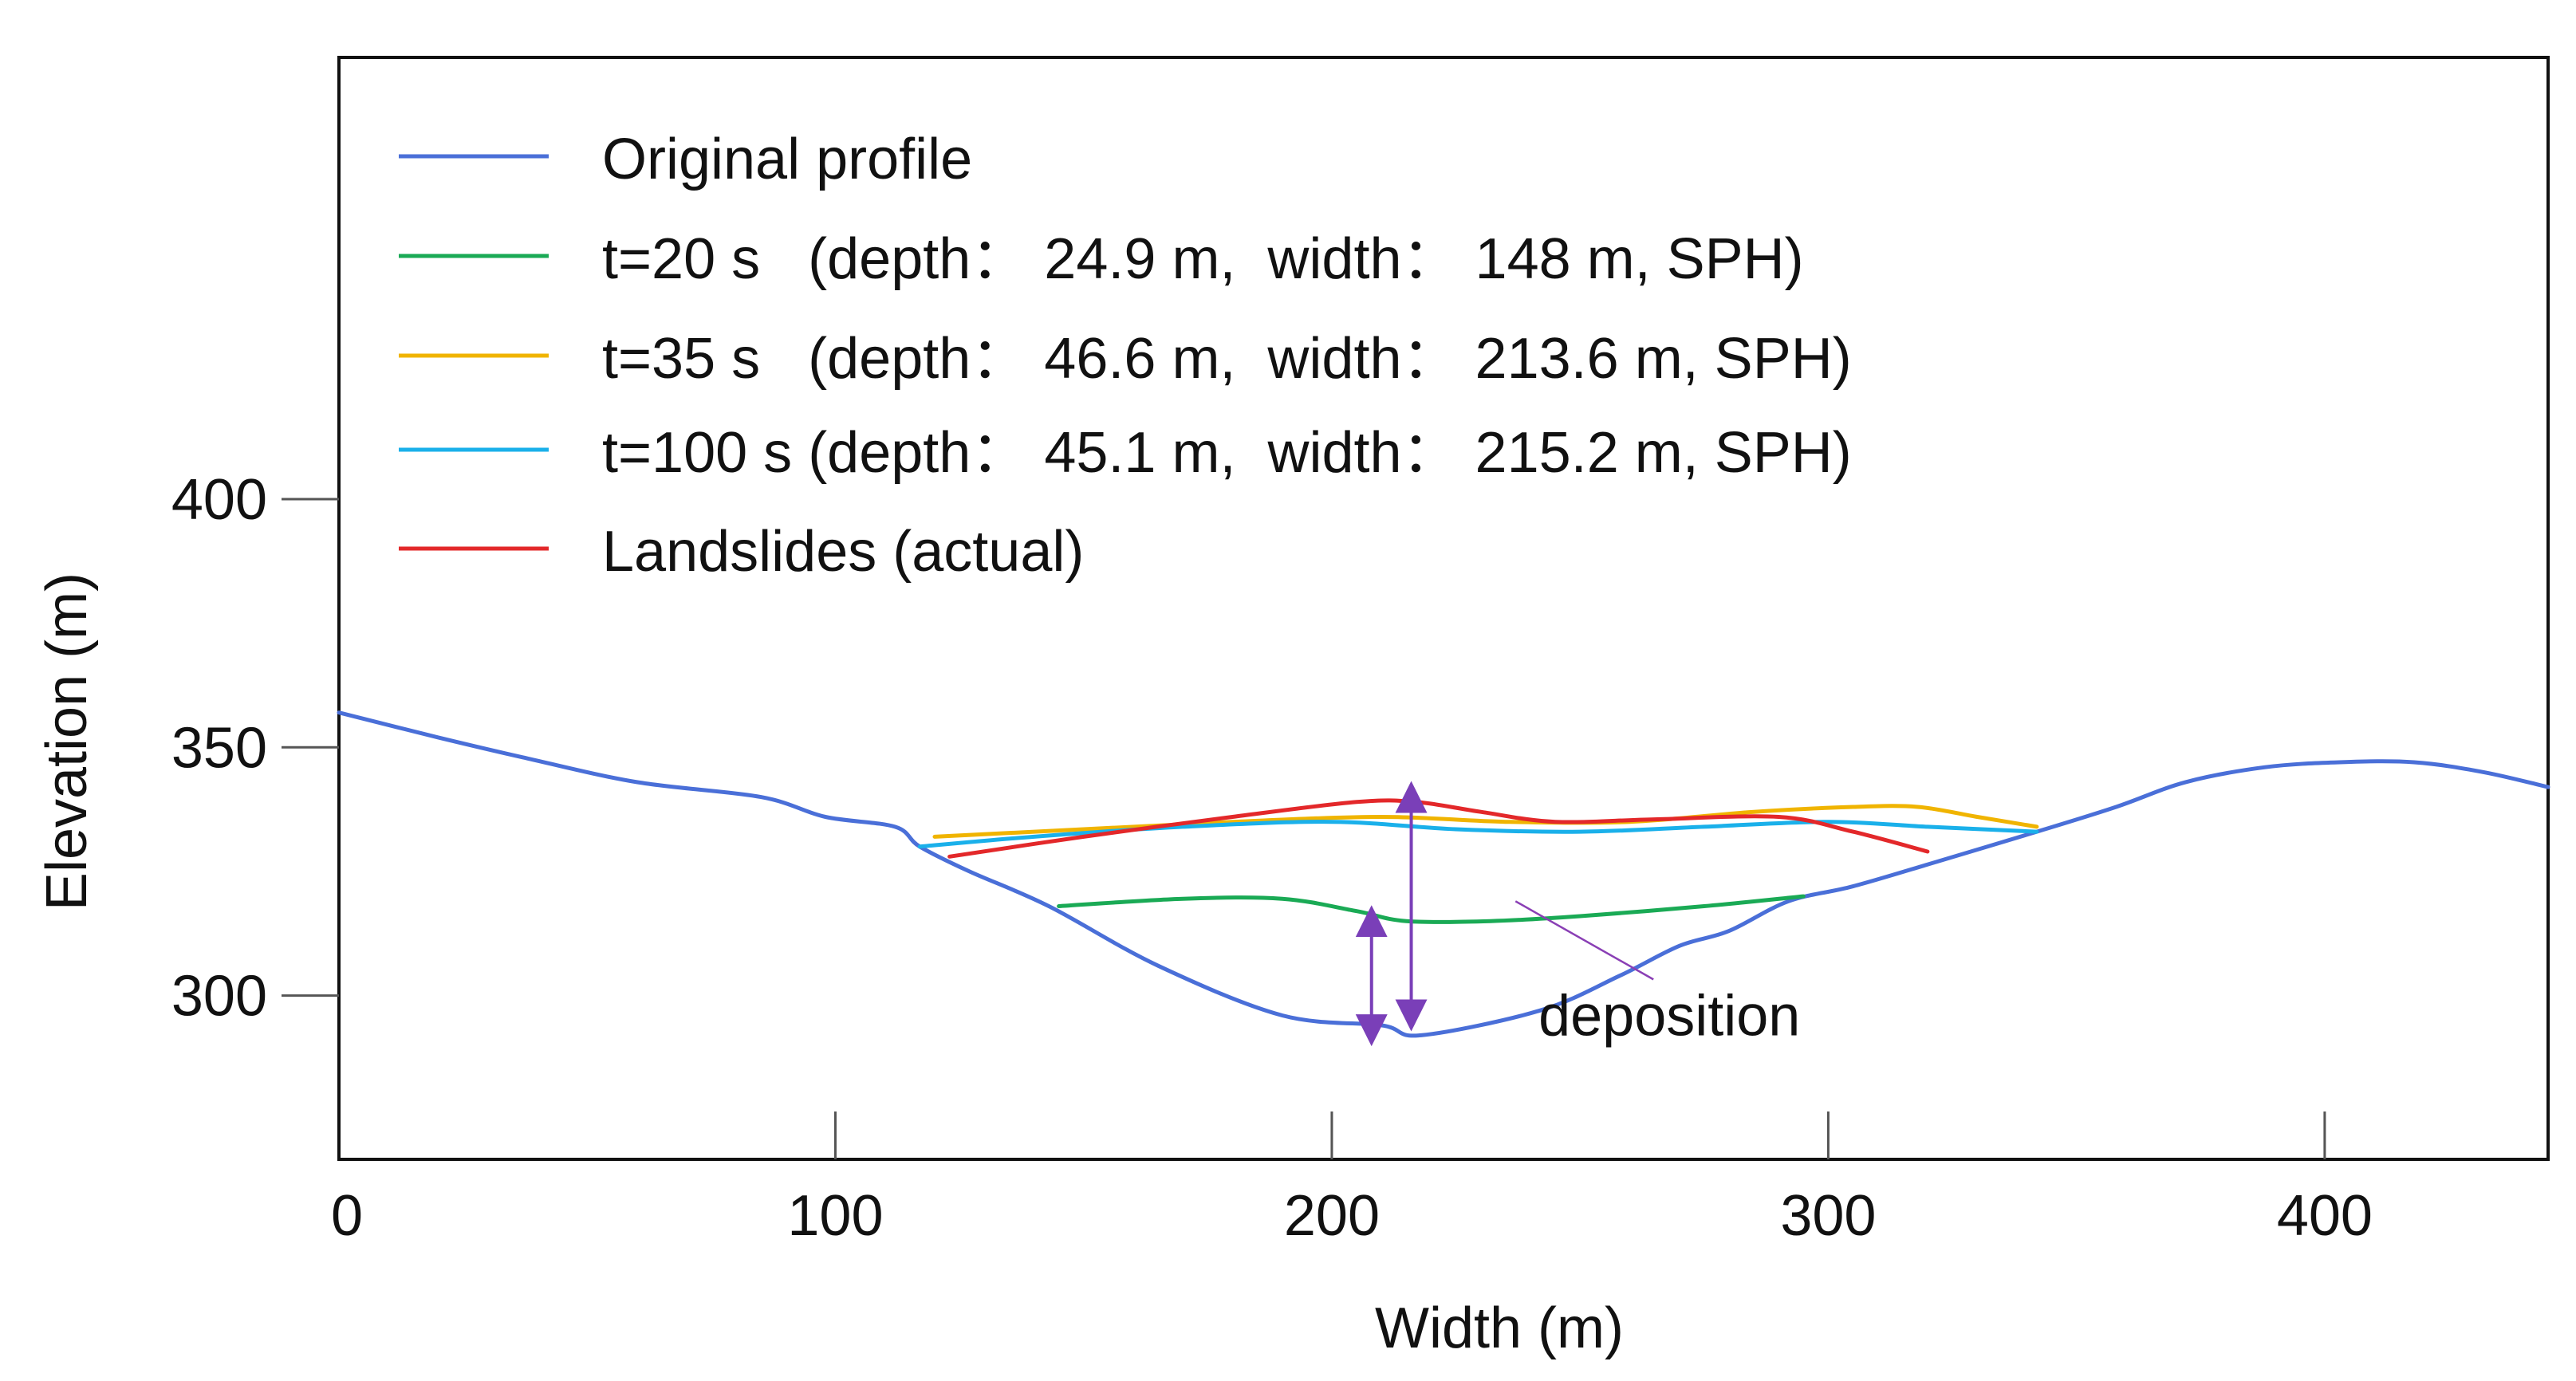 Image resolution: width=2576 pixels, height=1381 pixels. I want to click on legend-label-4: Landslides (actual), so click(843, 552).